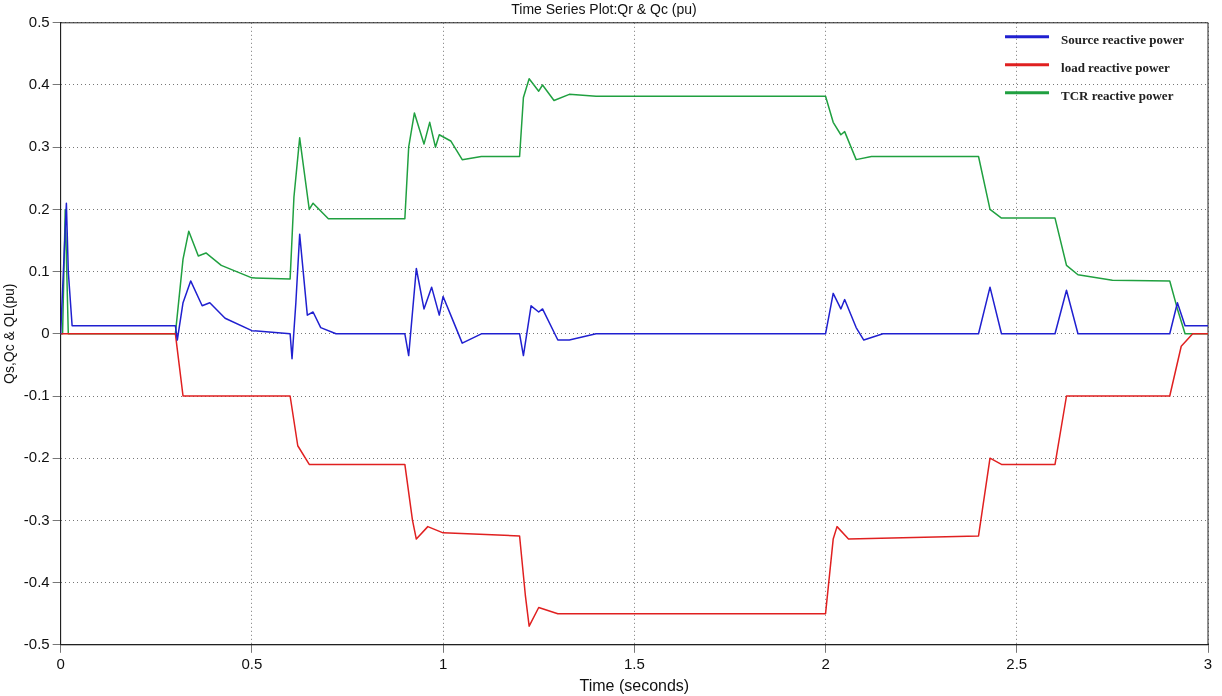  What do you see at coordinates (36, 519) in the screenshot?
I see `y-tick-label: -0.3` at bounding box center [36, 519].